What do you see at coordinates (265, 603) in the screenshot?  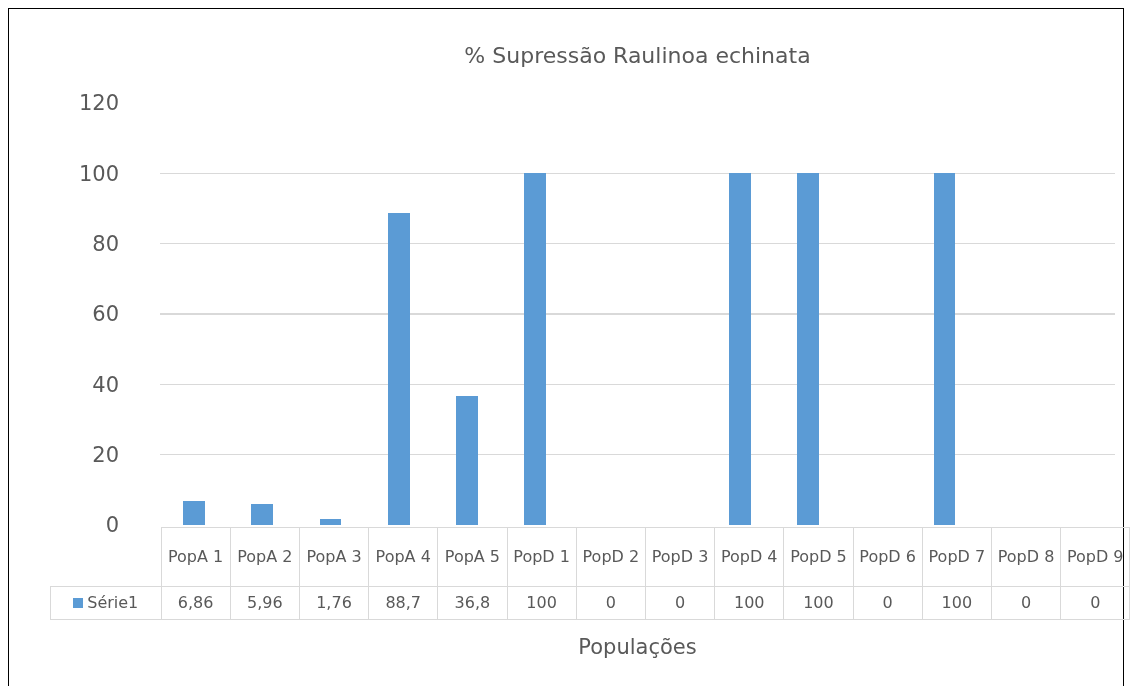 I see `data-label: 5,96` at bounding box center [265, 603].